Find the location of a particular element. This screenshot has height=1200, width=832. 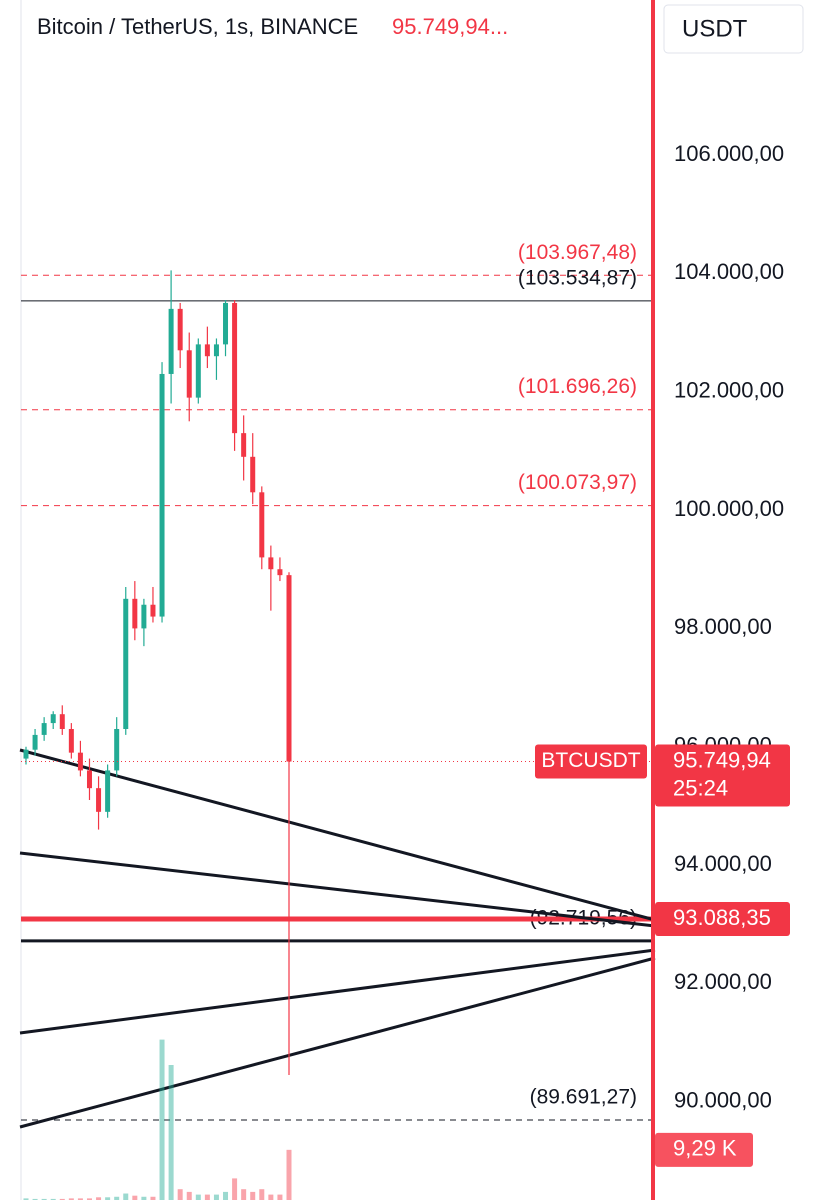

y-tick-label: 92.000,00 is located at coordinates (723, 981).